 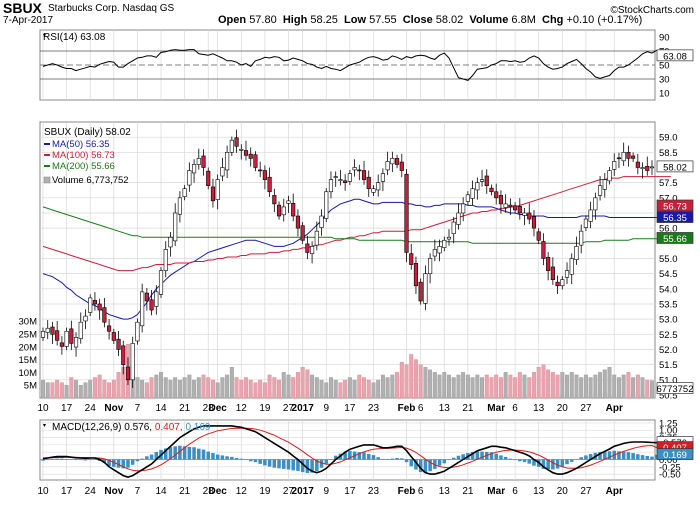 I want to click on date-tick-label: 2017, so click(x=303, y=491).